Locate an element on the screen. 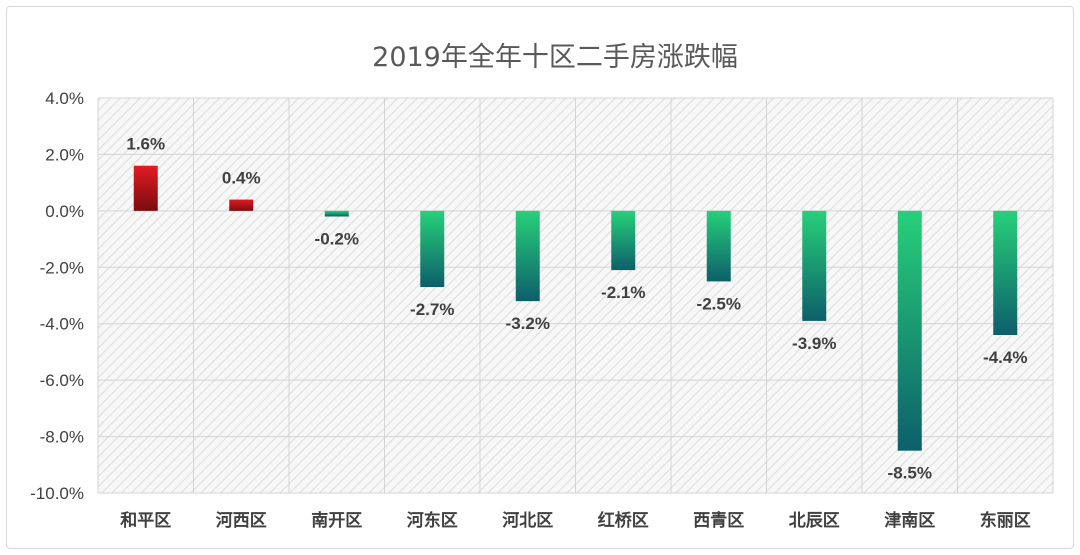 This screenshot has width=1080, height=555. x-tick-label: 河北区 is located at coordinates (527, 521).